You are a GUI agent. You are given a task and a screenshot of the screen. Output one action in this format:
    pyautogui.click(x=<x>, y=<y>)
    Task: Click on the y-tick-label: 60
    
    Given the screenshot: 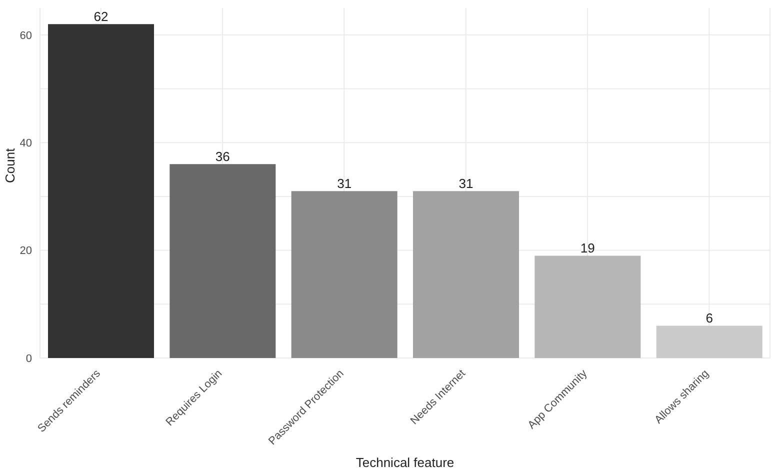 What is the action you would take?
    pyautogui.click(x=26, y=36)
    